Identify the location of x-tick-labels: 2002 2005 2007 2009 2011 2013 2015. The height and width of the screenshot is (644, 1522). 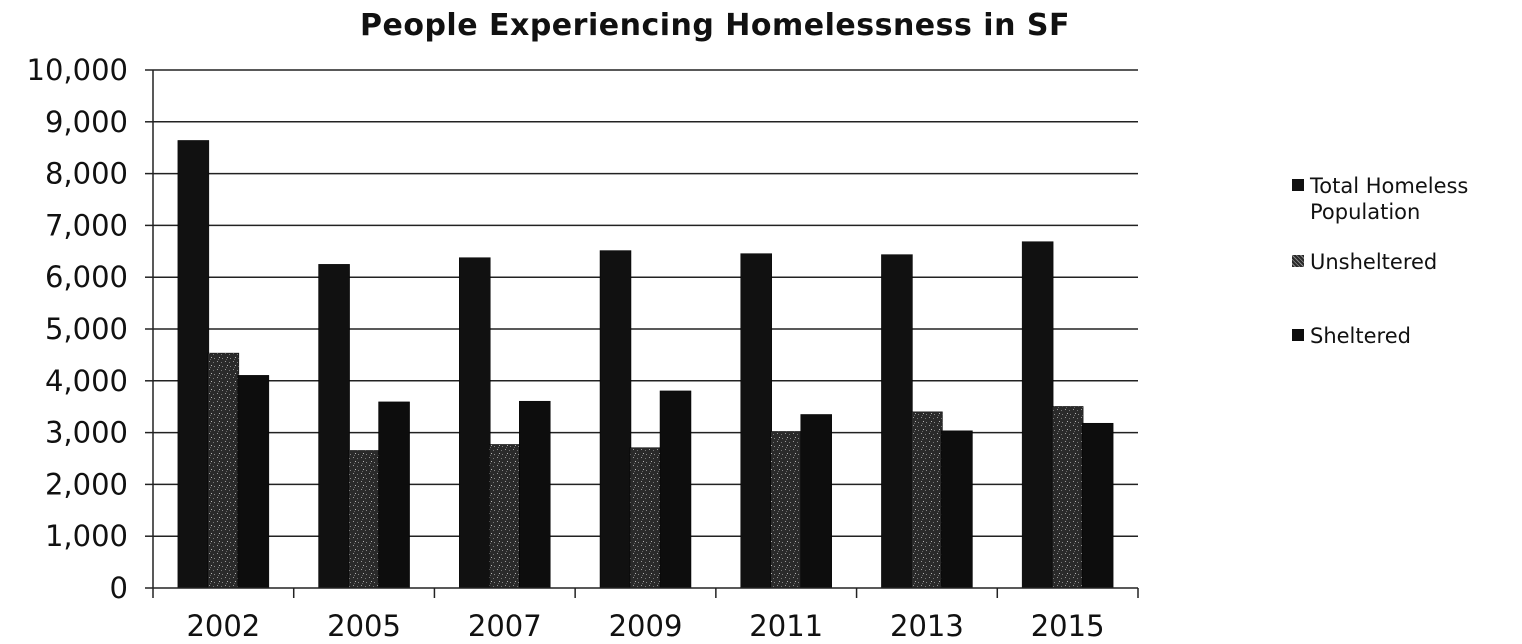
(645, 626).